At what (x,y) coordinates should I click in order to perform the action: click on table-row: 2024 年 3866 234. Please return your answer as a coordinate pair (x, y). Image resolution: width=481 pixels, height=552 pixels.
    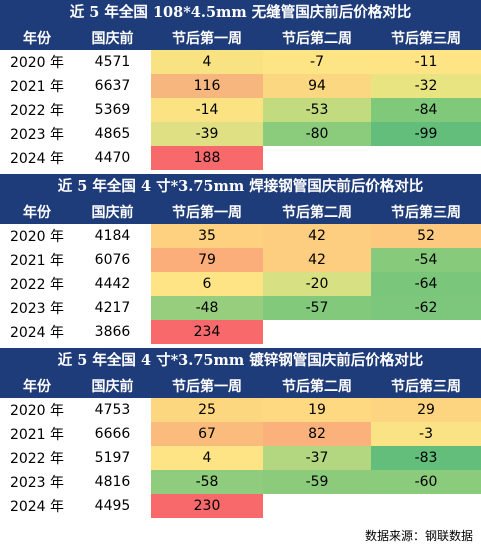
    Looking at the image, I should click on (240, 332).